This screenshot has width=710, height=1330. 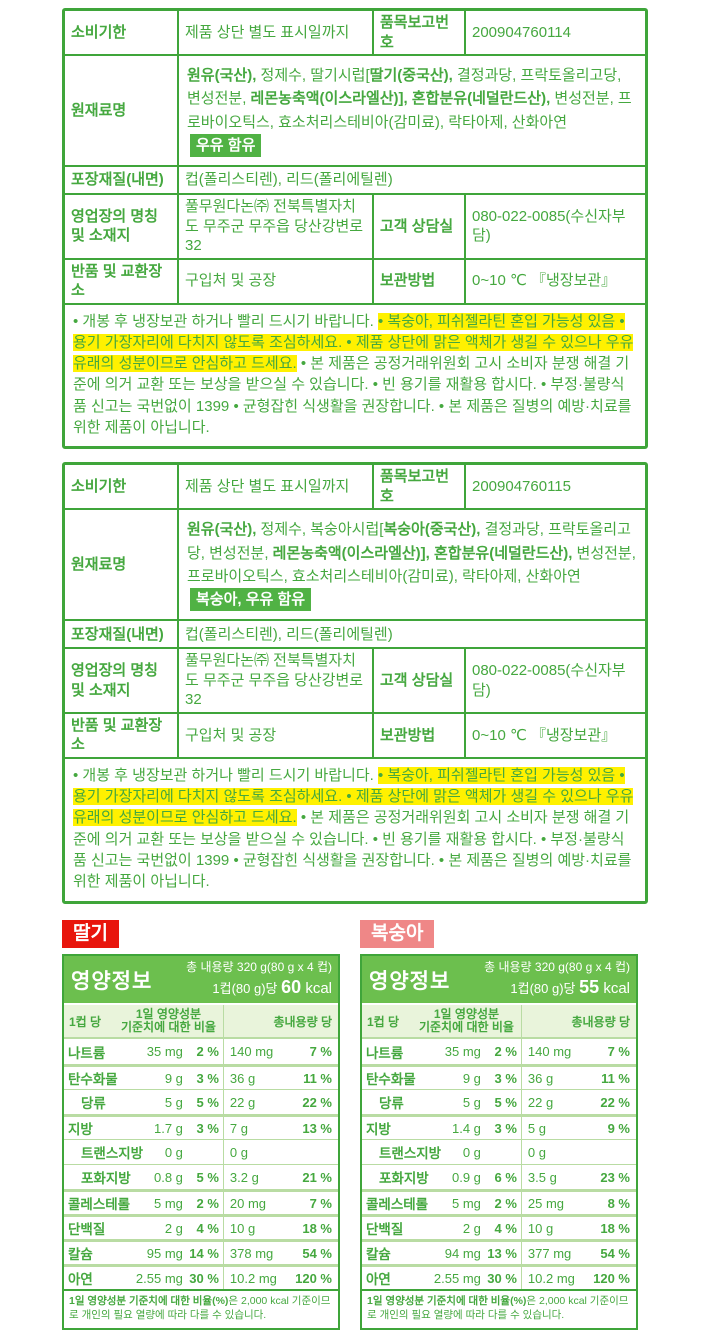 I want to click on serving-amount: 2.55 mg, so click(x=159, y=1278).